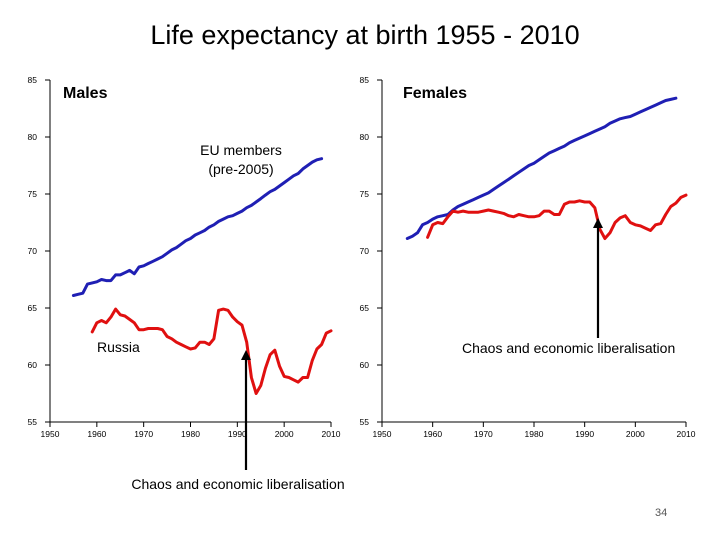 Image resolution: width=720 pixels, height=540 pixels. What do you see at coordinates (33, 422) in the screenshot?
I see `males-y-tick-label: 55` at bounding box center [33, 422].